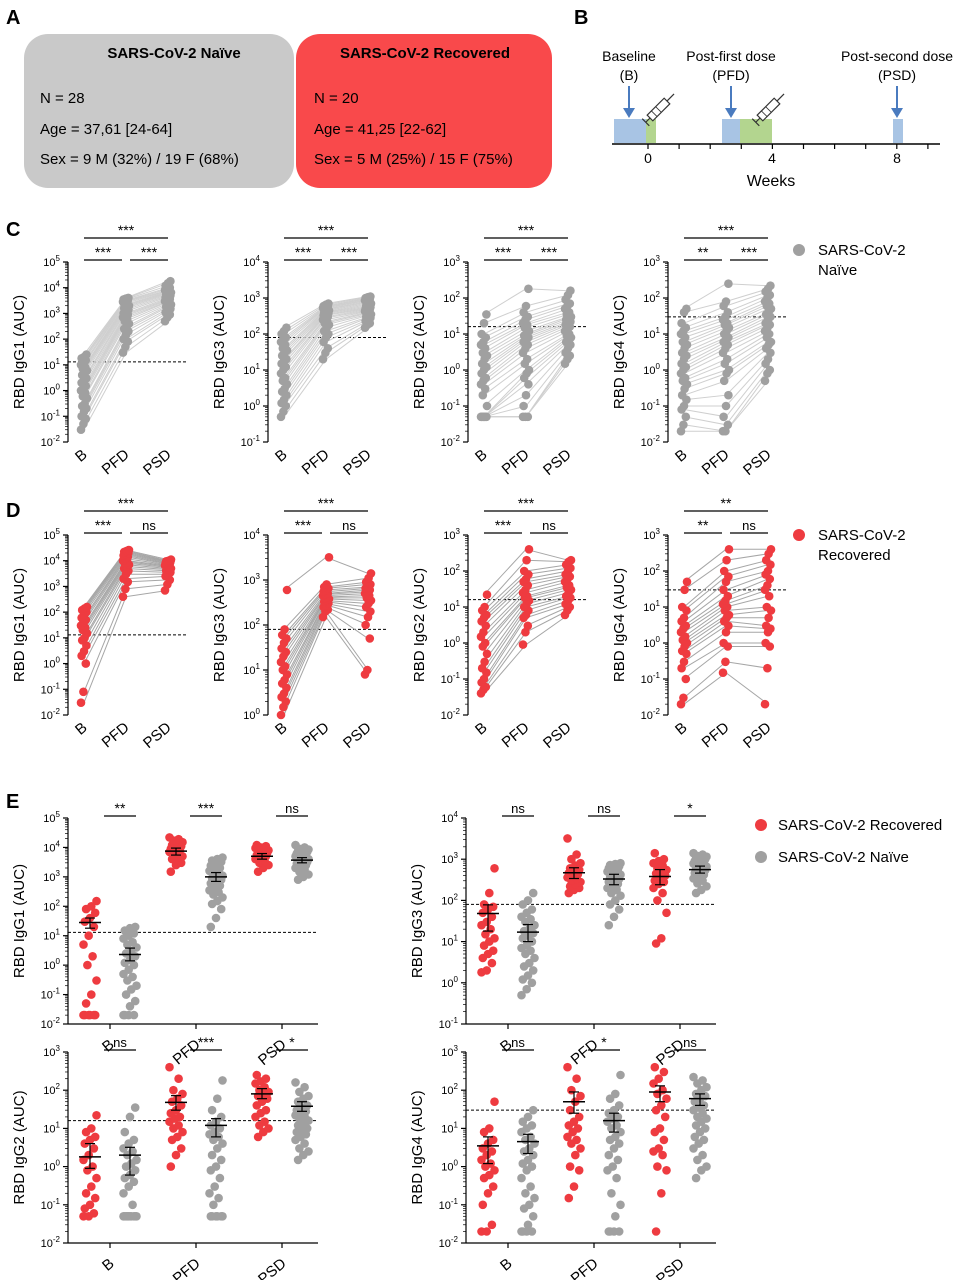 This screenshot has height=1280, width=966. I want to click on panel-c-plot-2-point-b, so click(286, 328).